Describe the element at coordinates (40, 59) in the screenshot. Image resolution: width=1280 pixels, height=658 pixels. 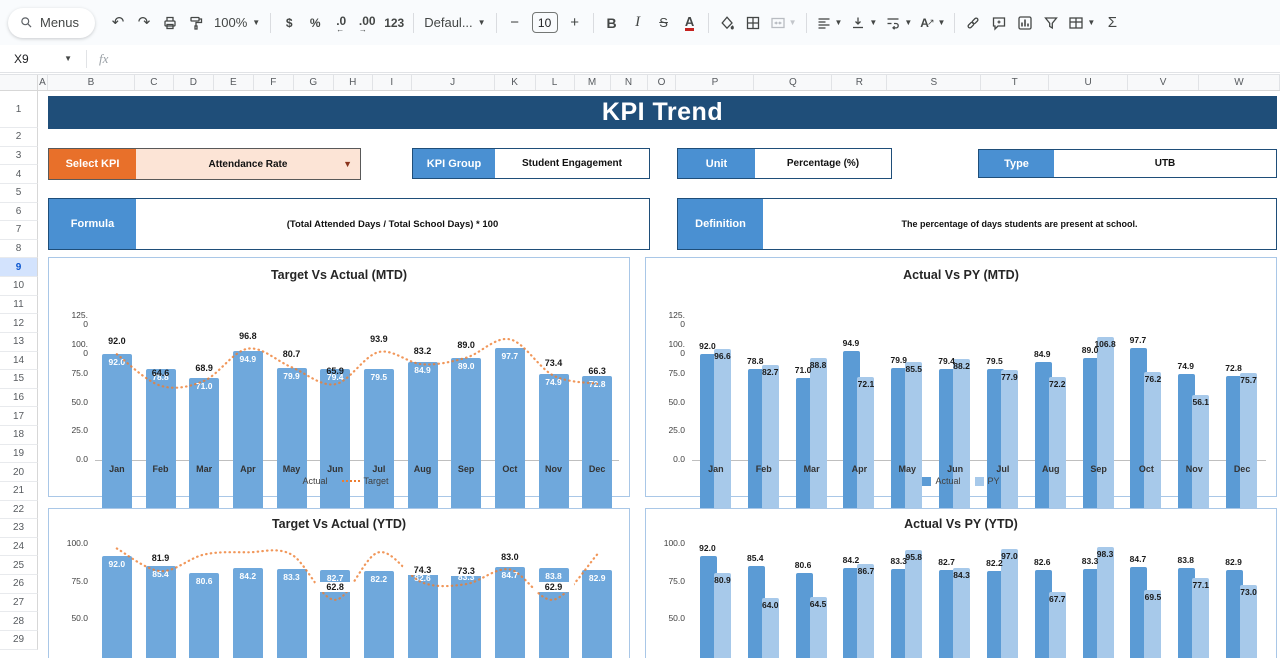
I see `name-box: X9 ▼` at that location.